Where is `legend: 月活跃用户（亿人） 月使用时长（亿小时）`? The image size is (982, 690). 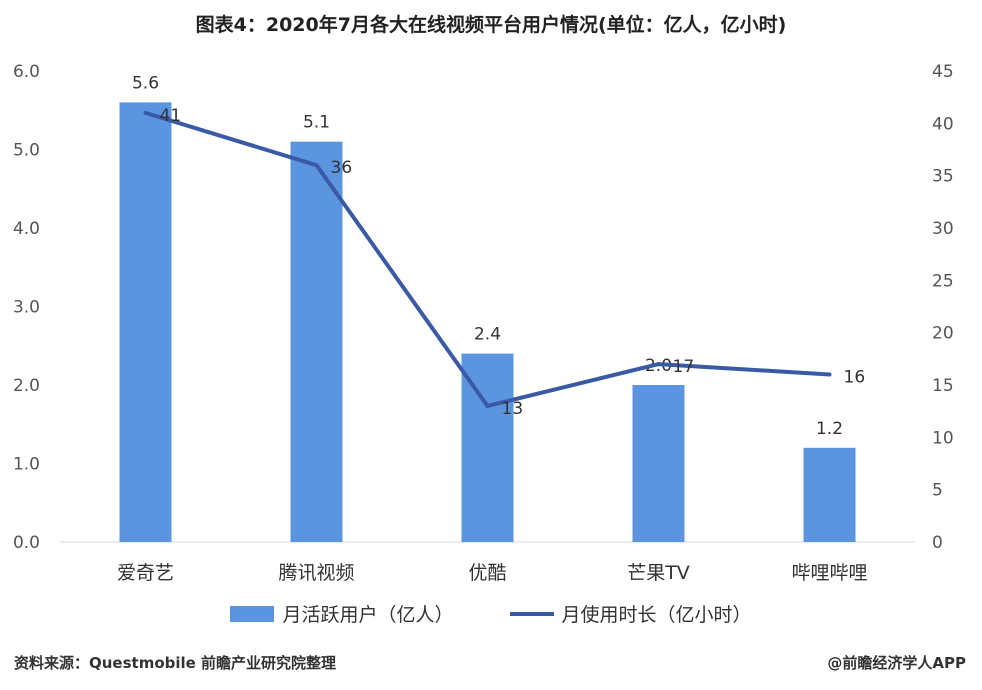 legend: 月活跃用户（亿人） 月使用时长（亿小时） is located at coordinates (491, 613).